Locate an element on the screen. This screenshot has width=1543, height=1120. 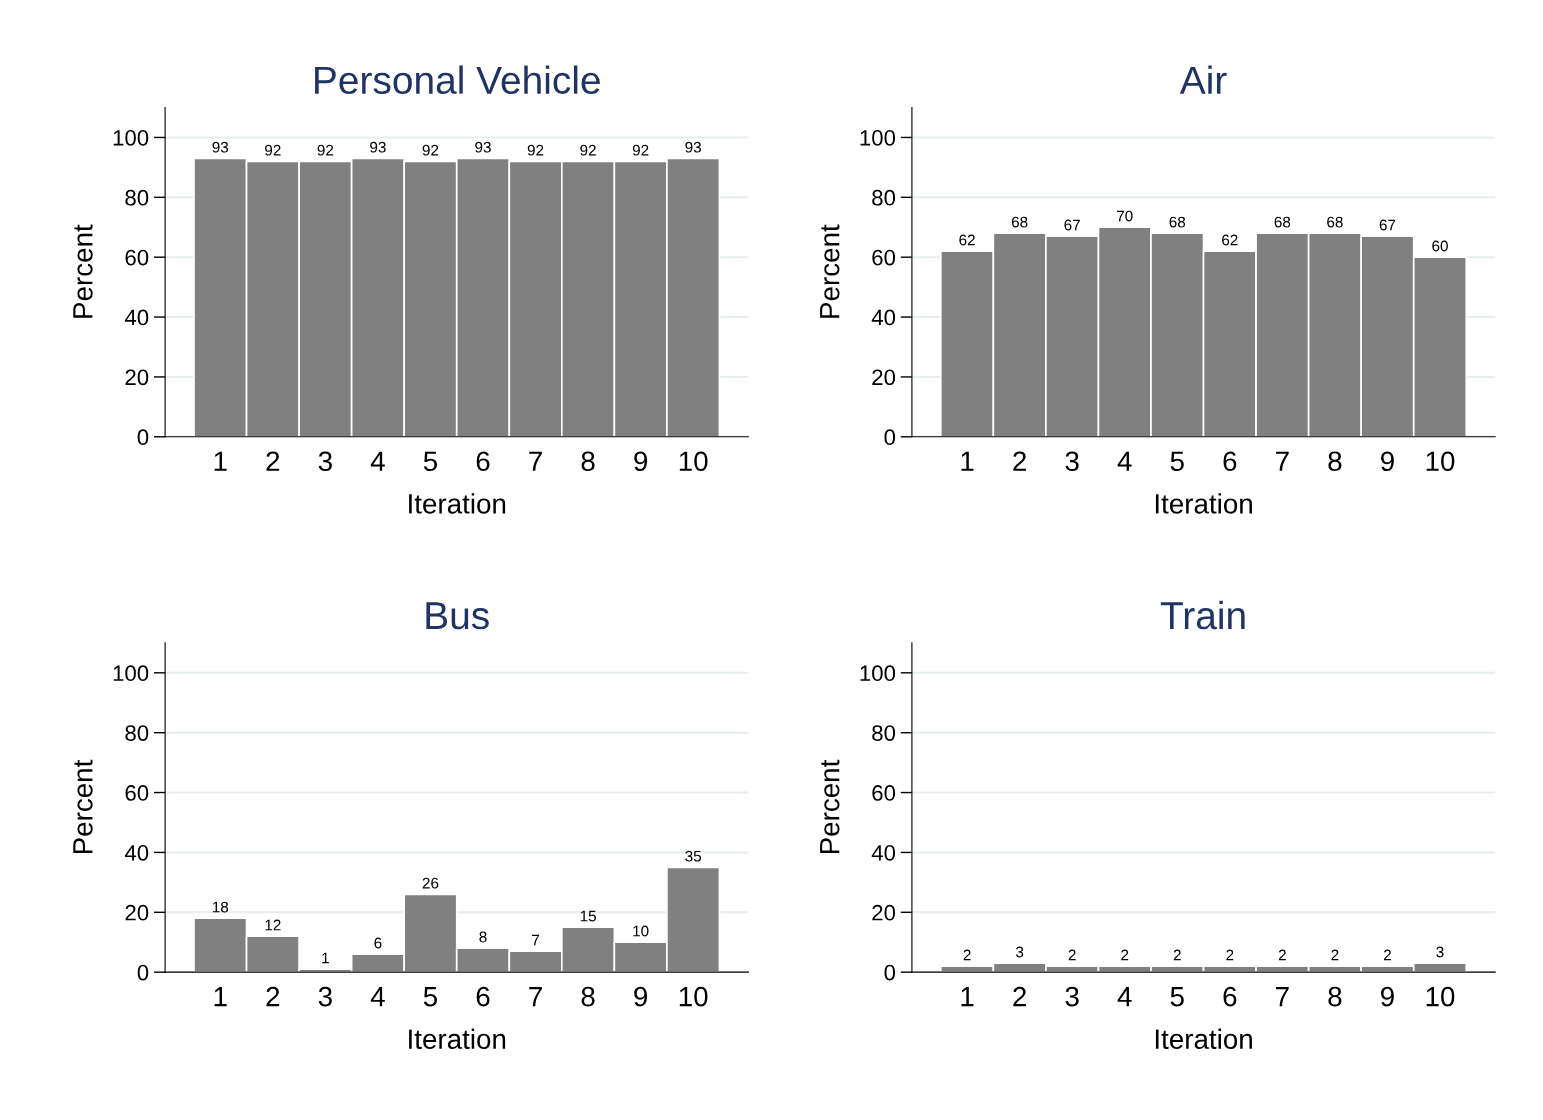
chart-title: Air is located at coordinates (1203, 79).